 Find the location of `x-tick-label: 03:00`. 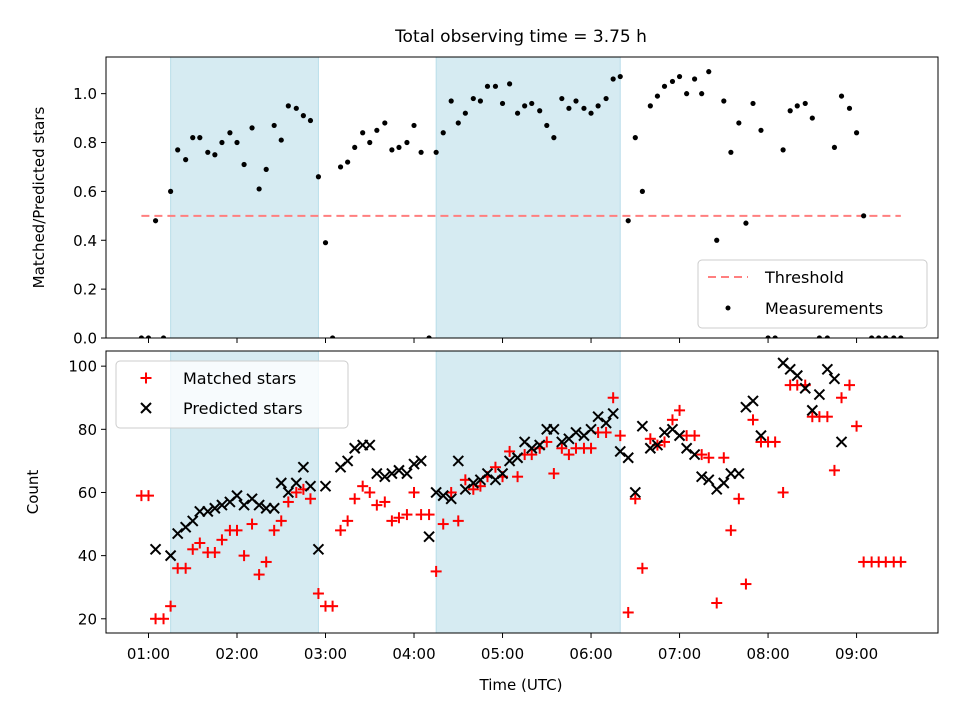

x-tick-label: 03:00 is located at coordinates (325, 654).